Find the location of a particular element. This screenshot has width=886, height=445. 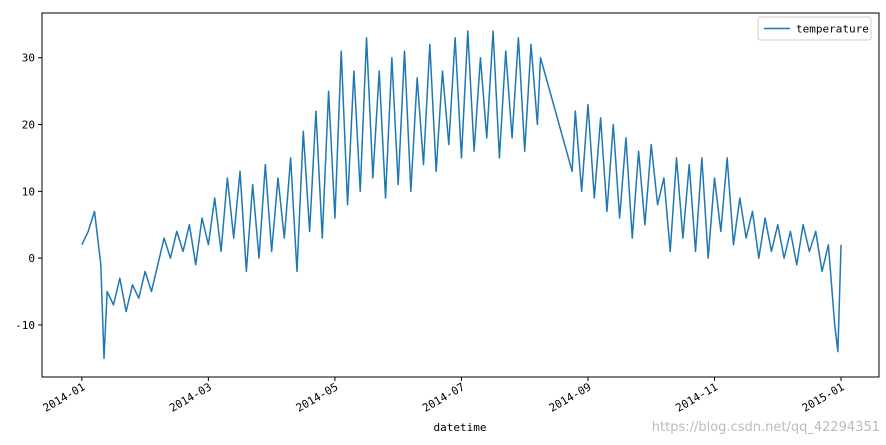

y-tick-label: 0 is located at coordinates (31, 258).